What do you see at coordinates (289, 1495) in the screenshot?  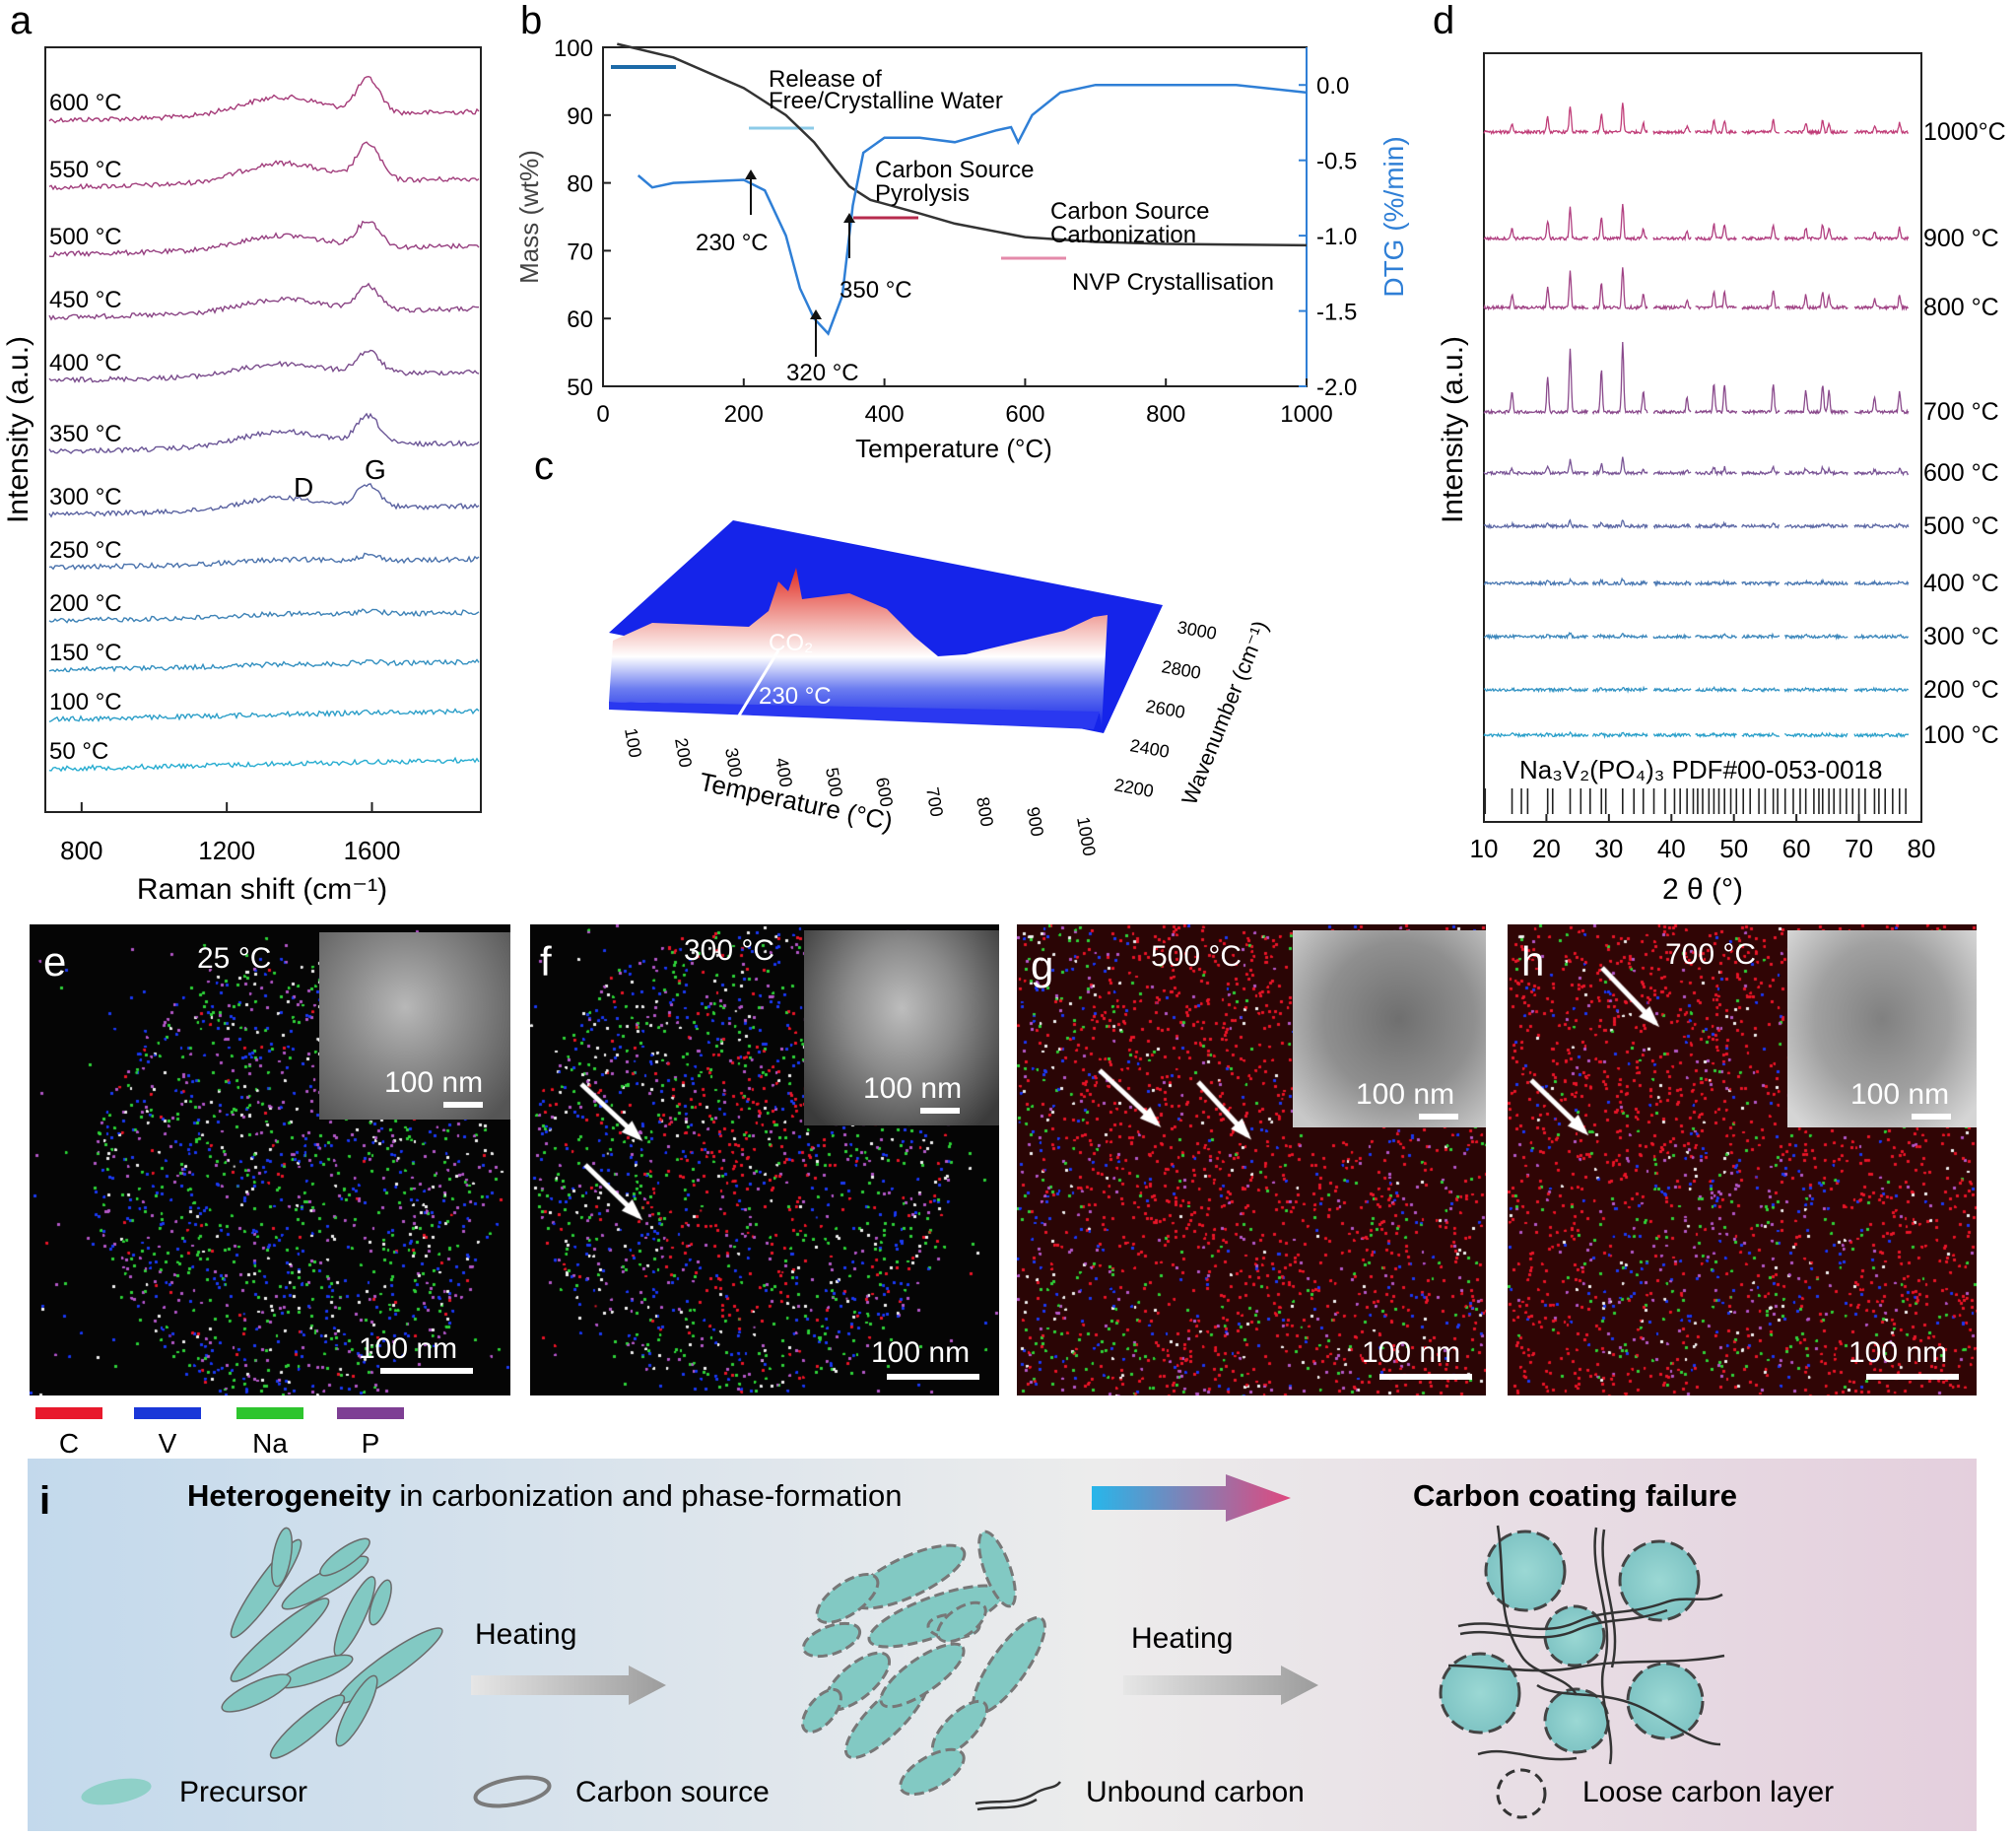 I see `panel-i-title-bold: Heterogeneity` at bounding box center [289, 1495].